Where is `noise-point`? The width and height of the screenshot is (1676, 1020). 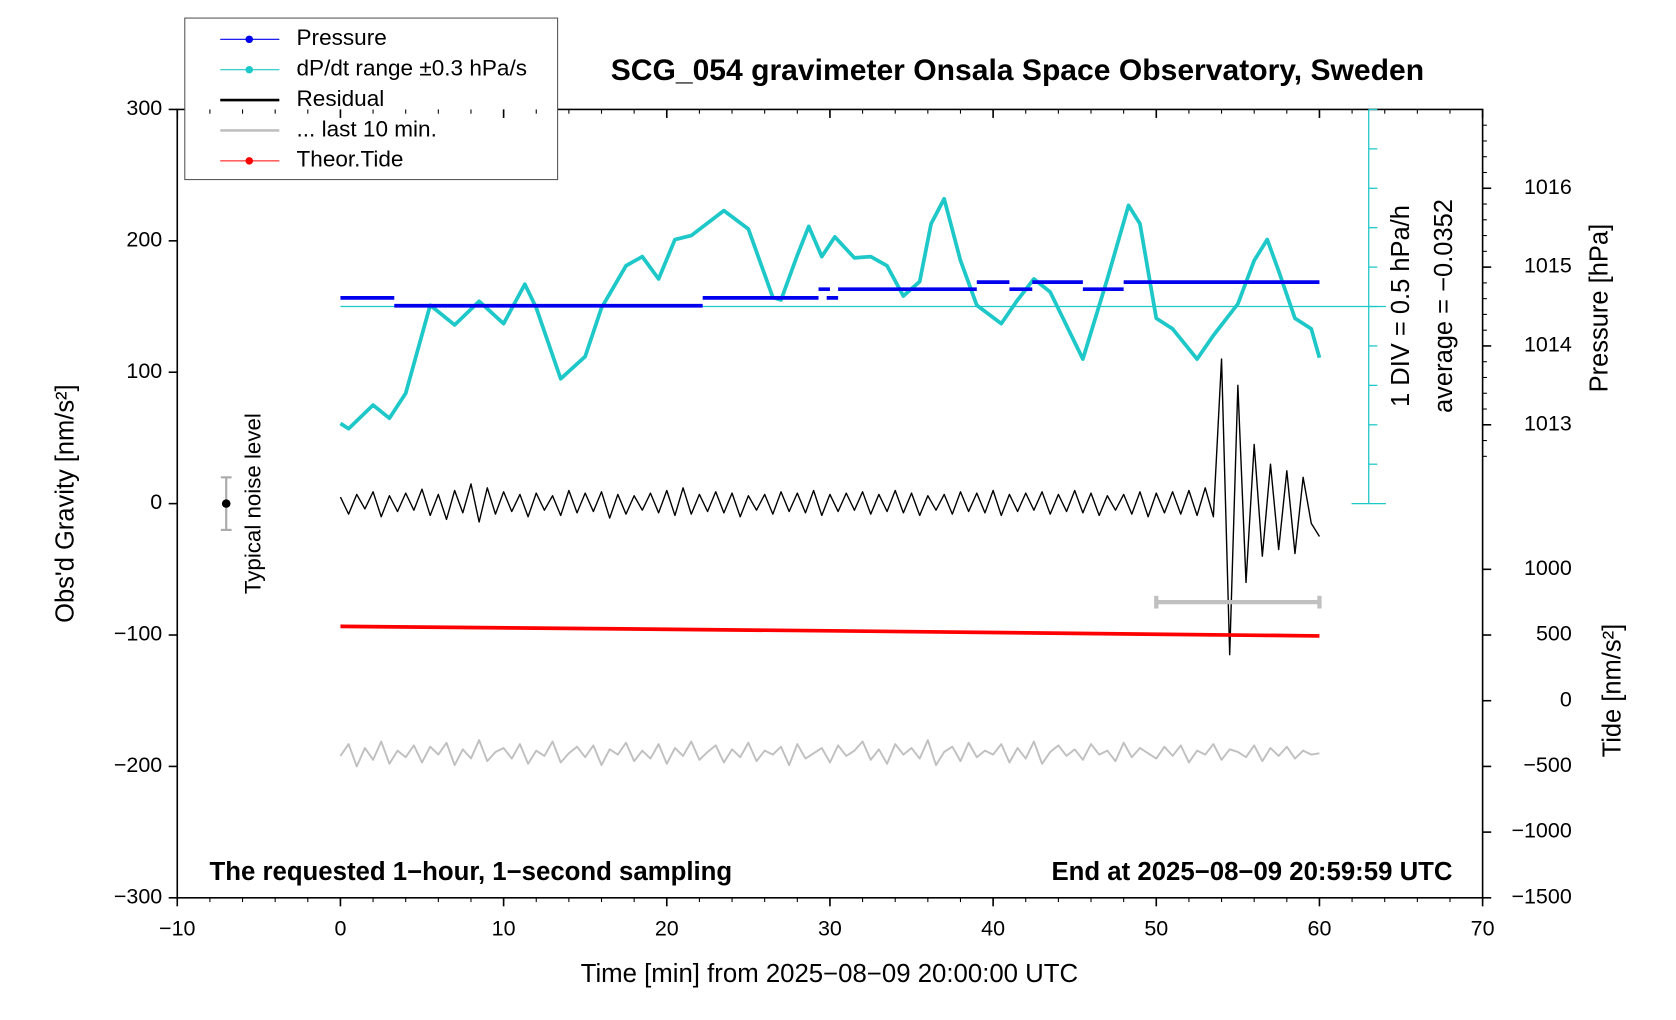
noise-point is located at coordinates (226, 503).